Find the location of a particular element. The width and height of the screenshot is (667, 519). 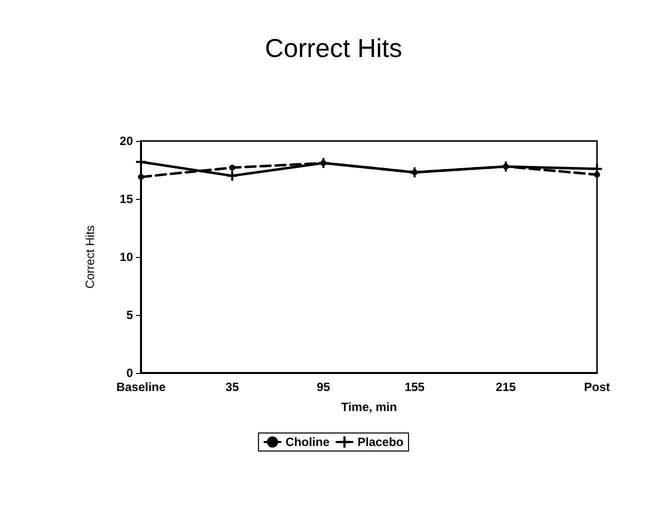

legend-label: Choline is located at coordinates (307, 442).